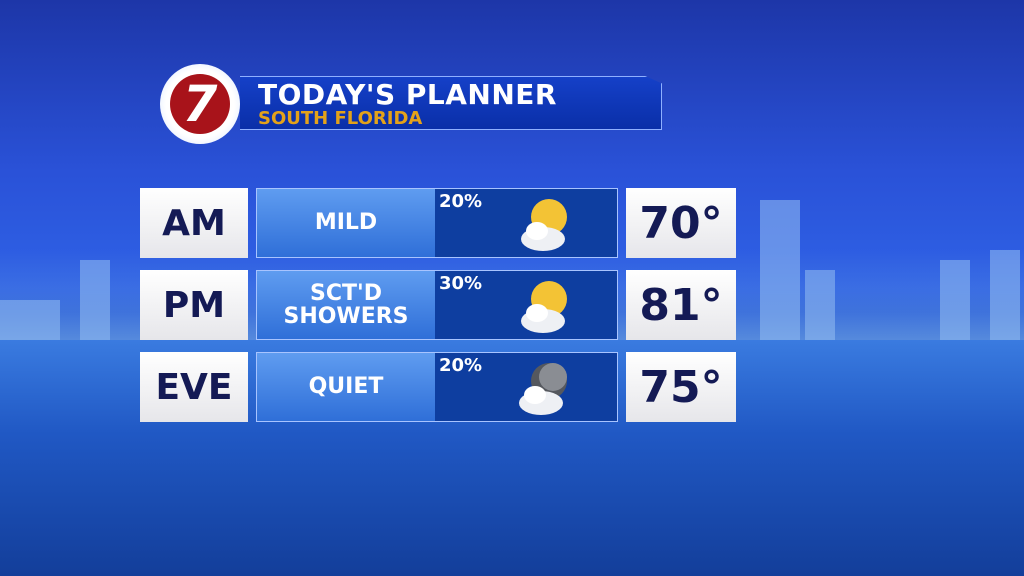 The image size is (1024, 576). I want to click on period-label: PM, so click(194, 305).